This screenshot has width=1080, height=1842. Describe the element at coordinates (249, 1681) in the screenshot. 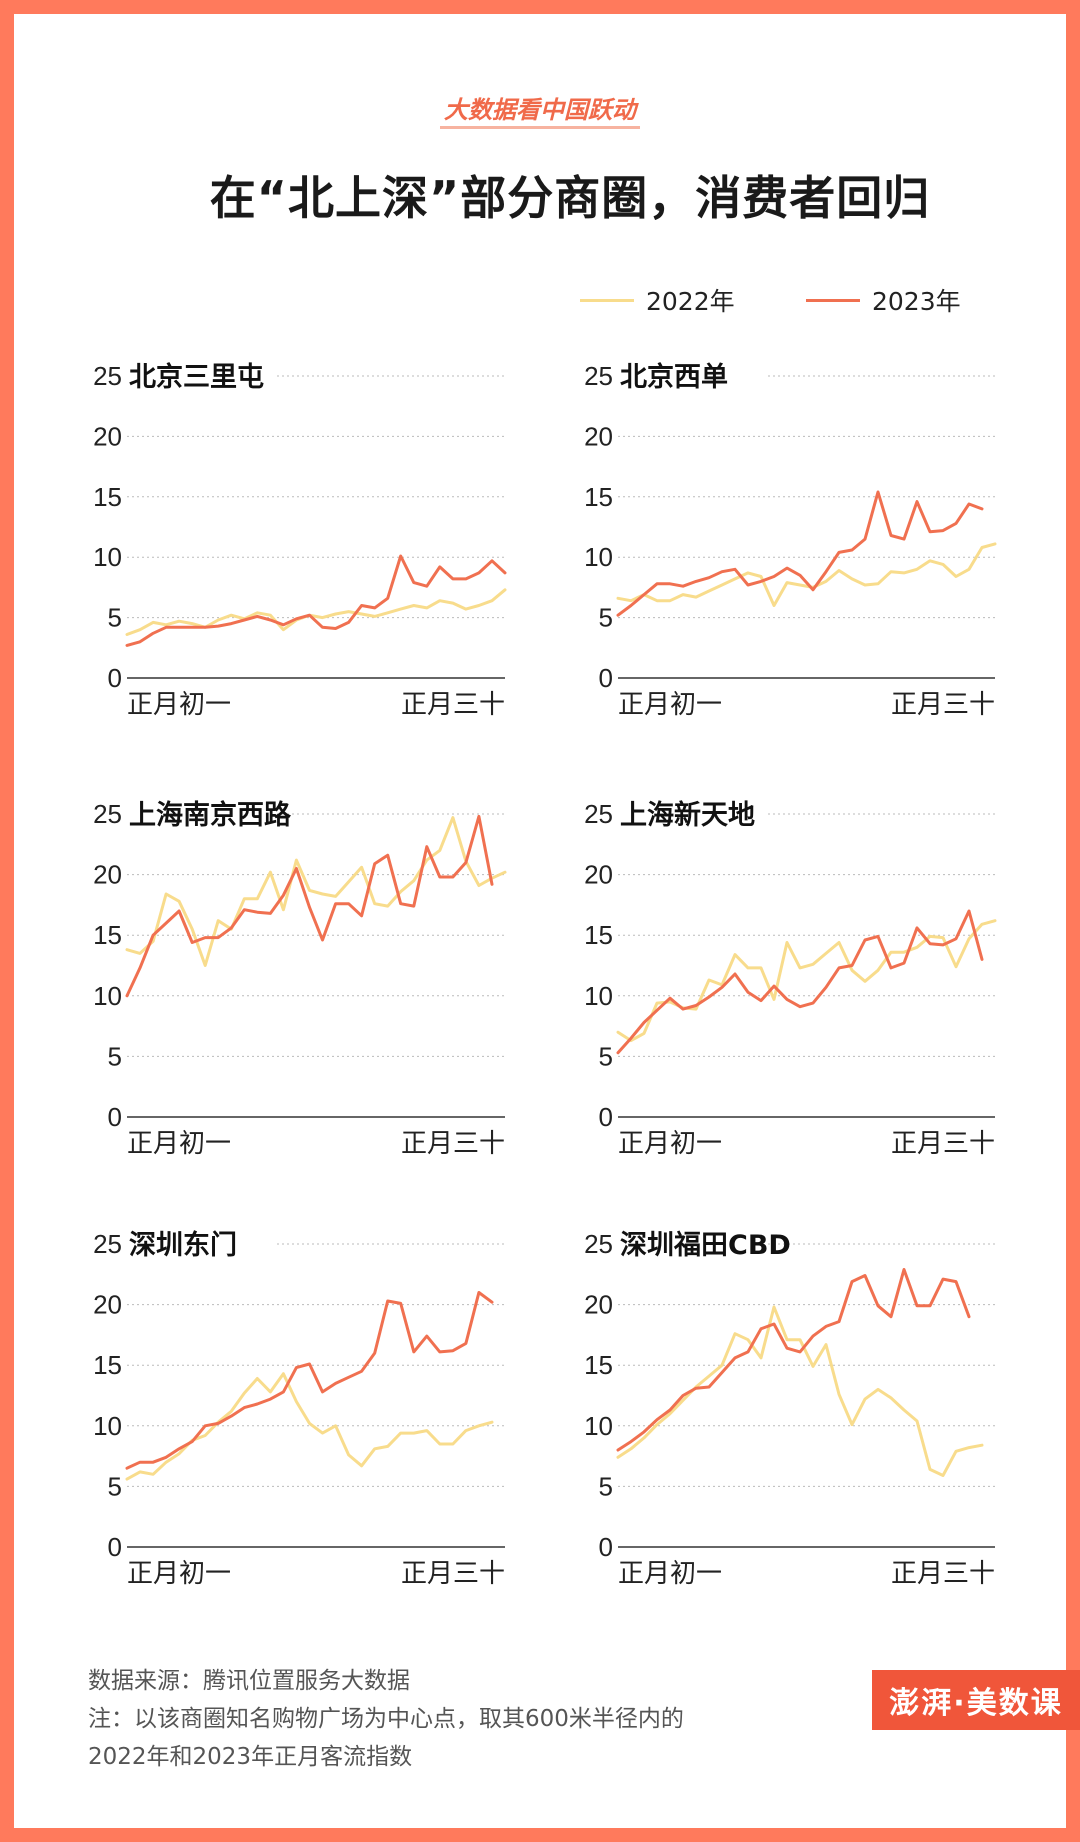

I see `source-text: 数据来源：腾讯位置服务大数据` at that location.